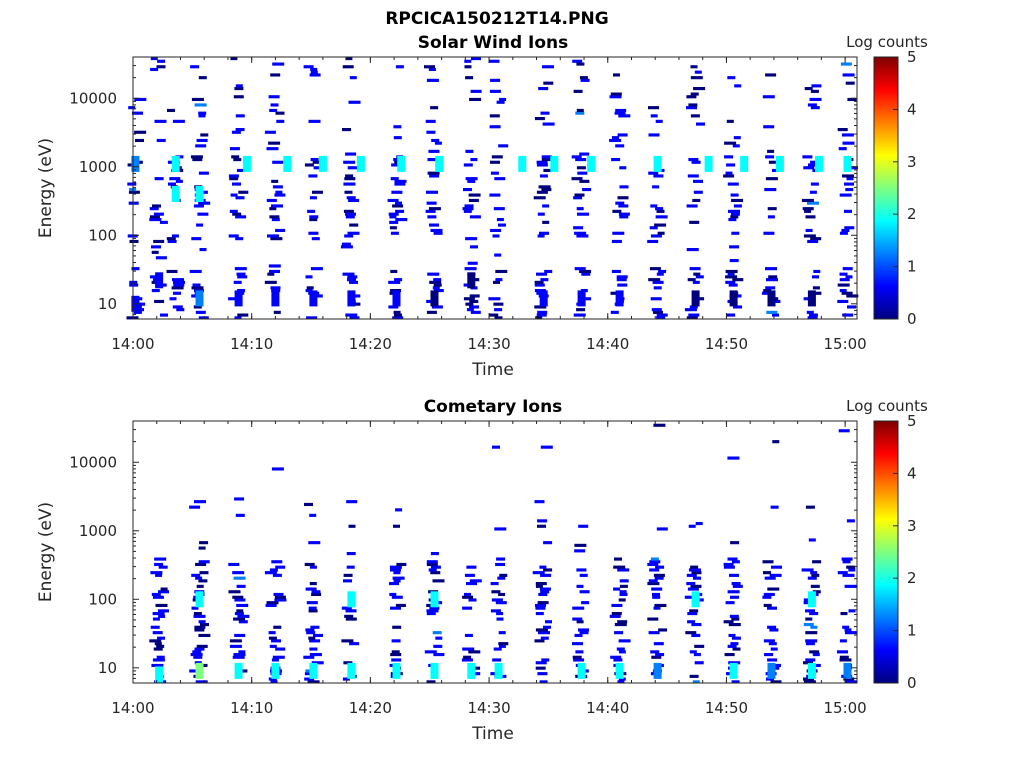 This screenshot has height=768, width=1024. Describe the element at coordinates (496, 19) in the screenshot. I see `figure-title: RPCICA150212T14.PNG` at that location.